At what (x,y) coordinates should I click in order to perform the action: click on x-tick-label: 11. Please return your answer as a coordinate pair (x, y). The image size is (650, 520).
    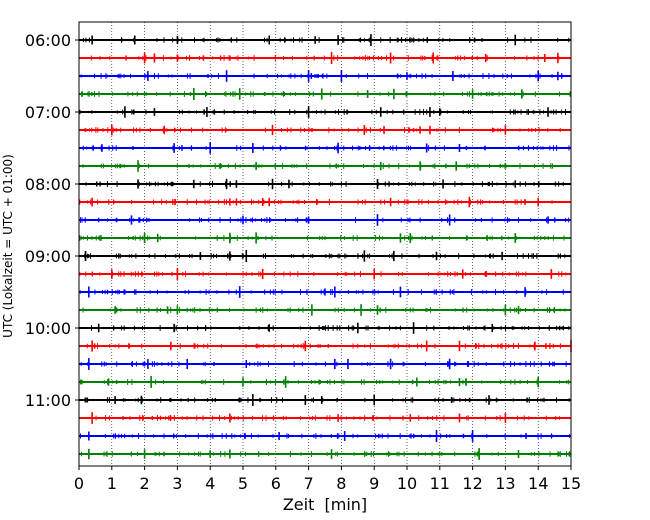
    Looking at the image, I should click on (440, 483).